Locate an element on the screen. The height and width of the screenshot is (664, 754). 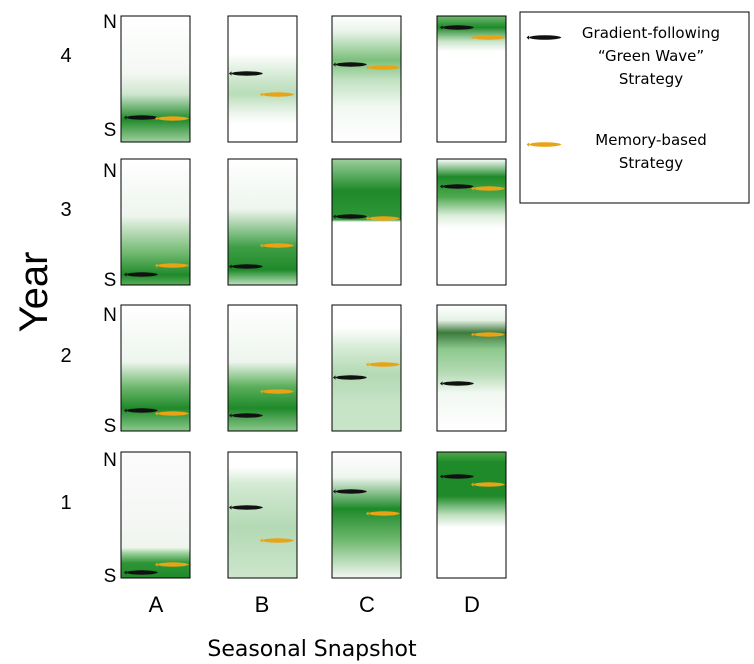
column-label-B: B is located at coordinates (262, 604).